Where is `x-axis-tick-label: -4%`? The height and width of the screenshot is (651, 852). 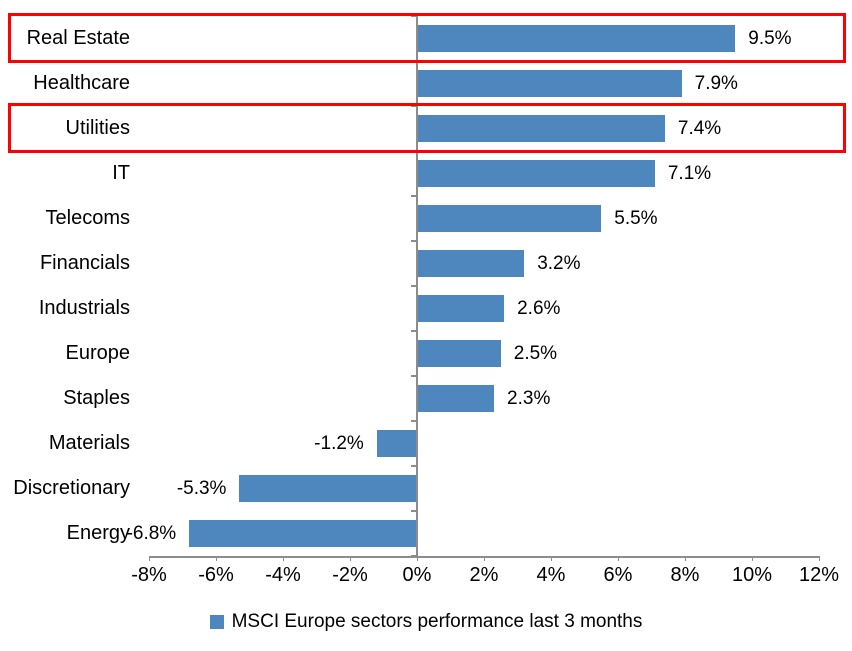
x-axis-tick-label: -4% is located at coordinates (283, 575).